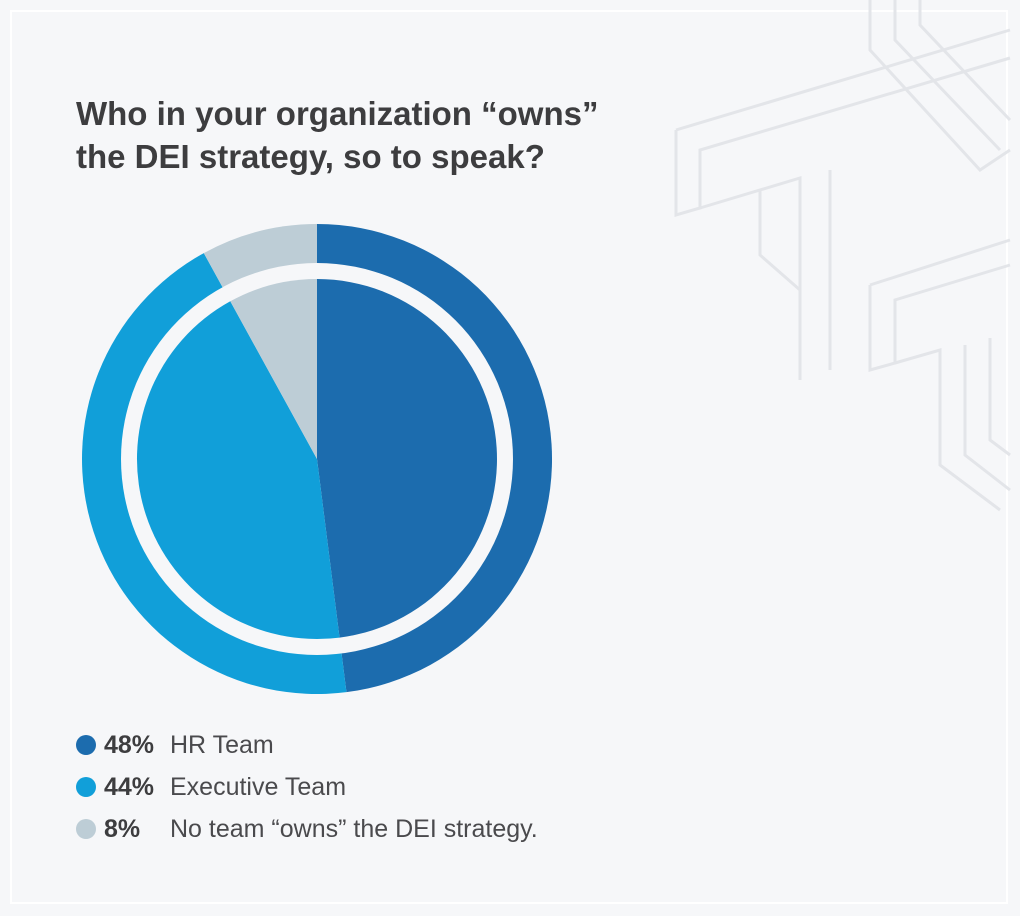  I want to click on legend-item: 48% HR Team, so click(307, 745).